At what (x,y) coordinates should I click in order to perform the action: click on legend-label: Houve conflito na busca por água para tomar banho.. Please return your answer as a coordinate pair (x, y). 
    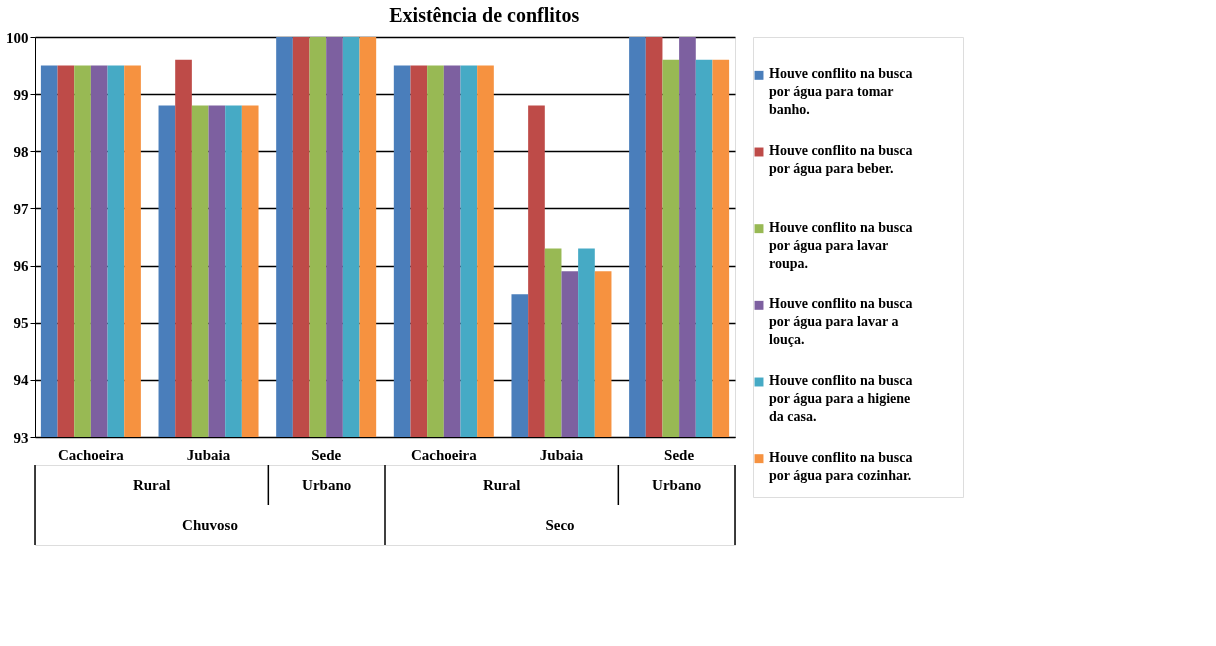
    Looking at the image, I should click on (841, 92).